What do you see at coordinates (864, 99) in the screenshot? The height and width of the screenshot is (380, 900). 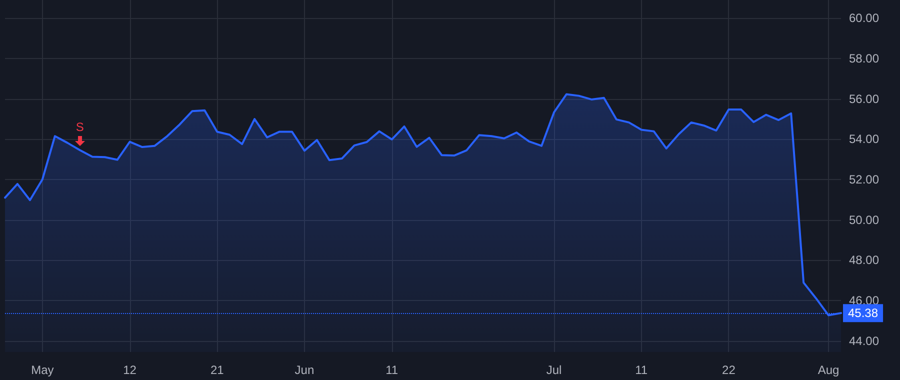 I see `y-tick-label: 56.00` at bounding box center [864, 99].